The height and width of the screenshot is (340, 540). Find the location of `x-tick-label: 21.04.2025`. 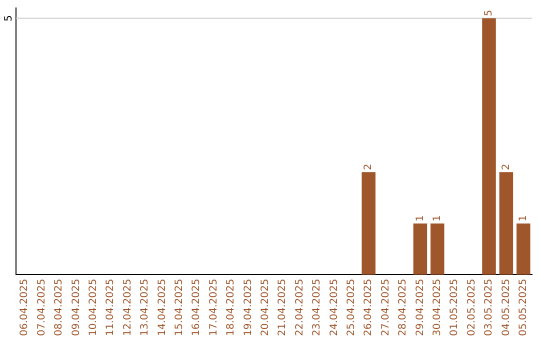

x-tick-label: 21.04.2025 is located at coordinates (282, 307).